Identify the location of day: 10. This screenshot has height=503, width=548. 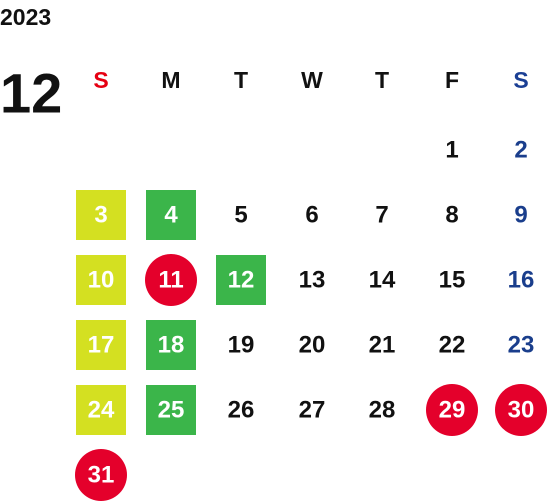
(101, 280).